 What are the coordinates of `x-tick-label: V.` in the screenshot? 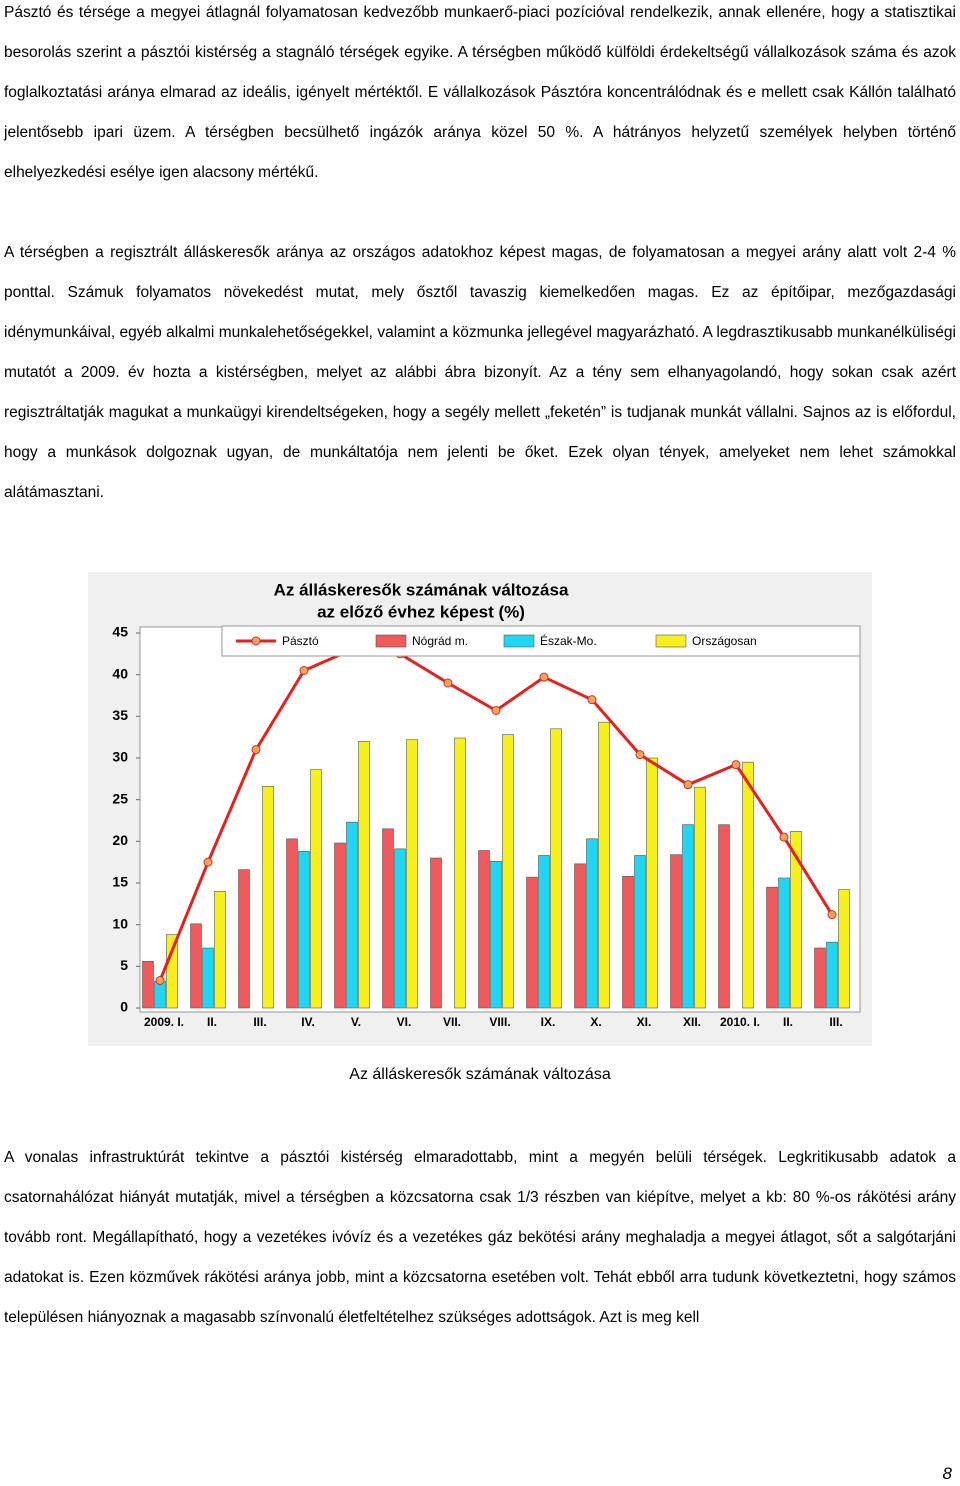 It's located at (356, 1022).